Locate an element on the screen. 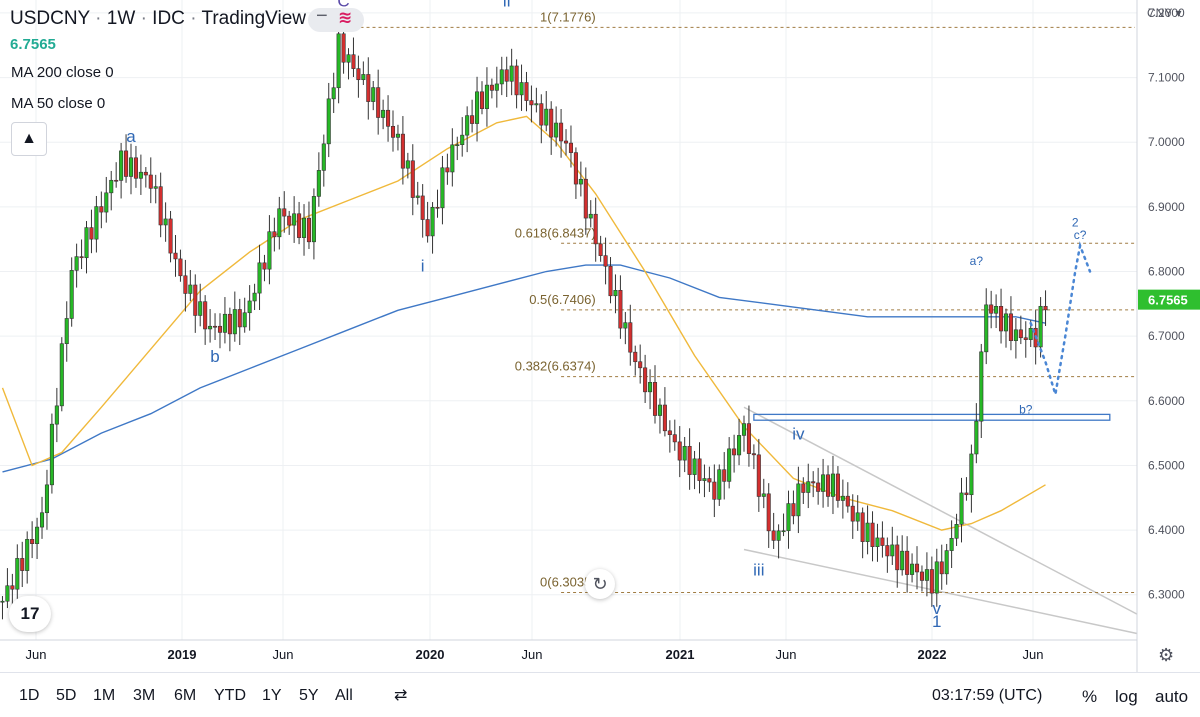  timeframe-all: All is located at coordinates (344, 695).